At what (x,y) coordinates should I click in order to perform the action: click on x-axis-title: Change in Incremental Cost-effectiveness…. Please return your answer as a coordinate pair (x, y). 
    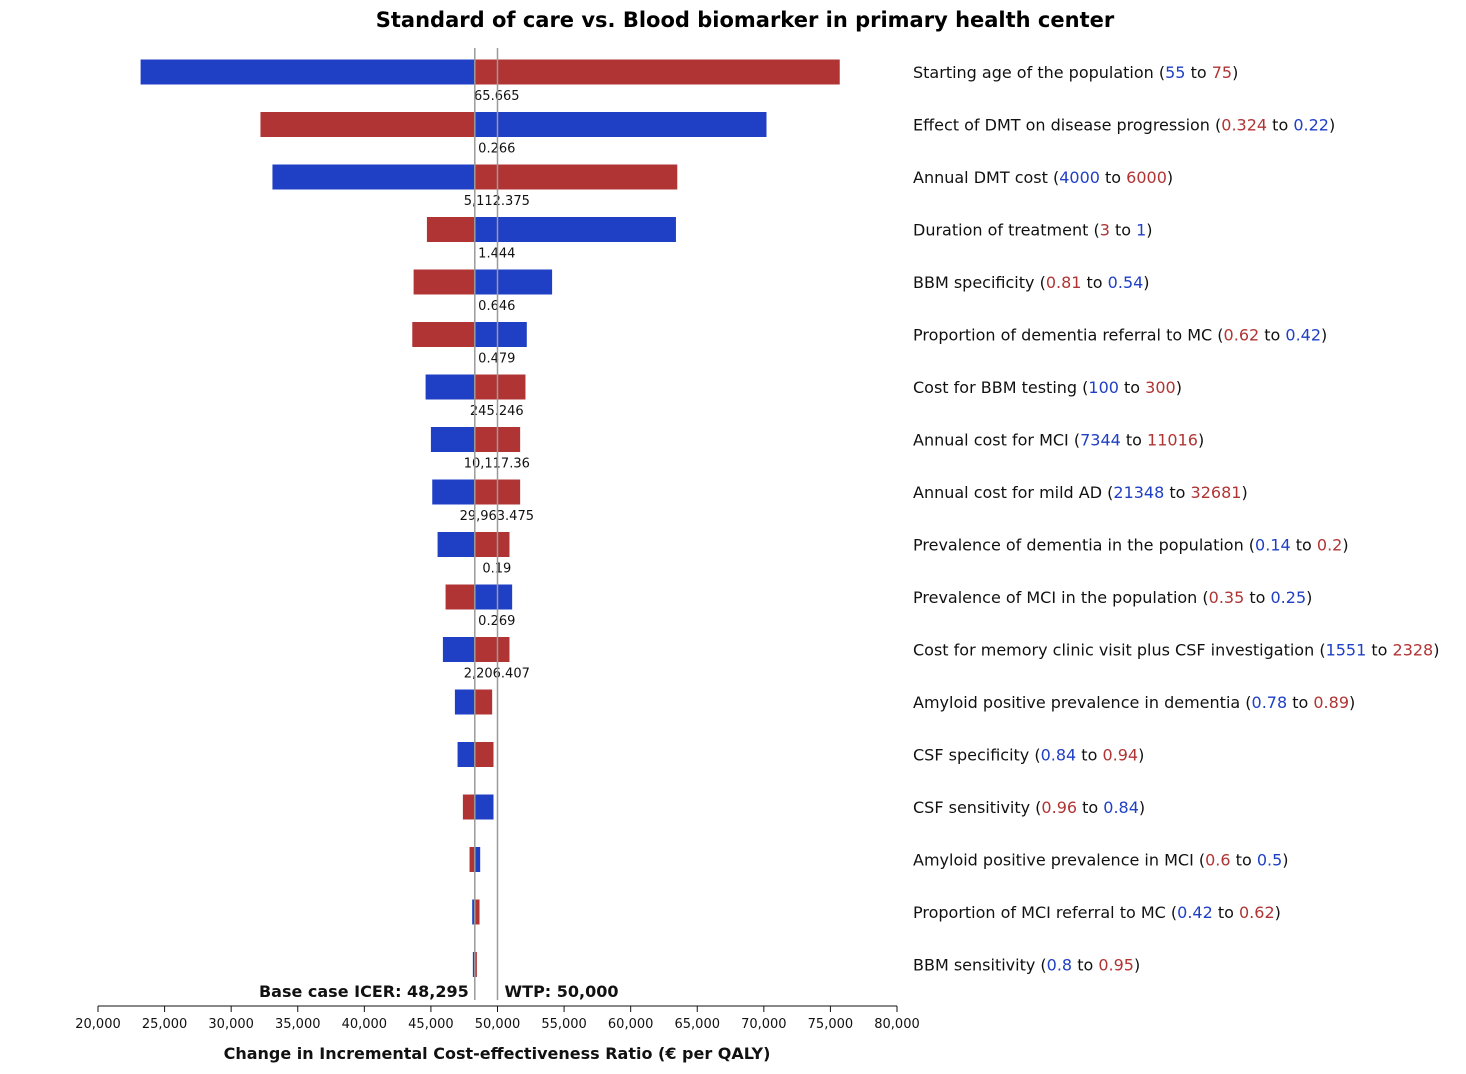
    Looking at the image, I should click on (497, 1053).